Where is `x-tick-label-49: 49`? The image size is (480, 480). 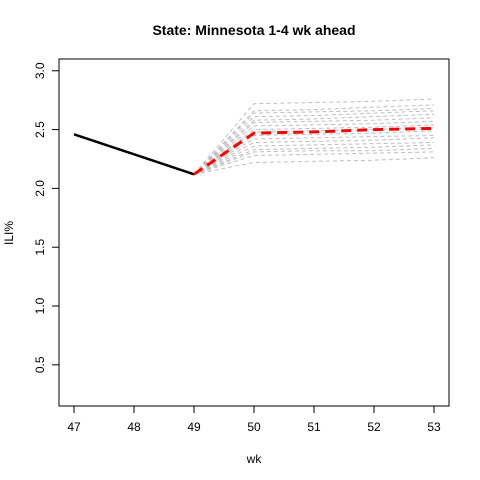
x-tick-label-49: 49 is located at coordinates (194, 427).